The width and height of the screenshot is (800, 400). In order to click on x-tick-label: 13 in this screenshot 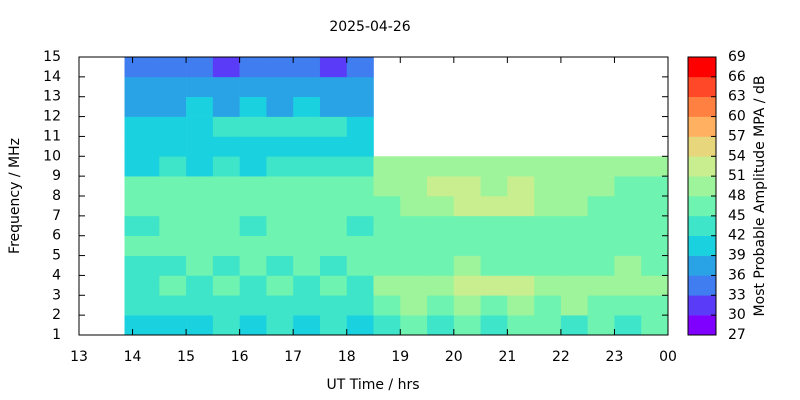, I will do `click(79, 357)`.